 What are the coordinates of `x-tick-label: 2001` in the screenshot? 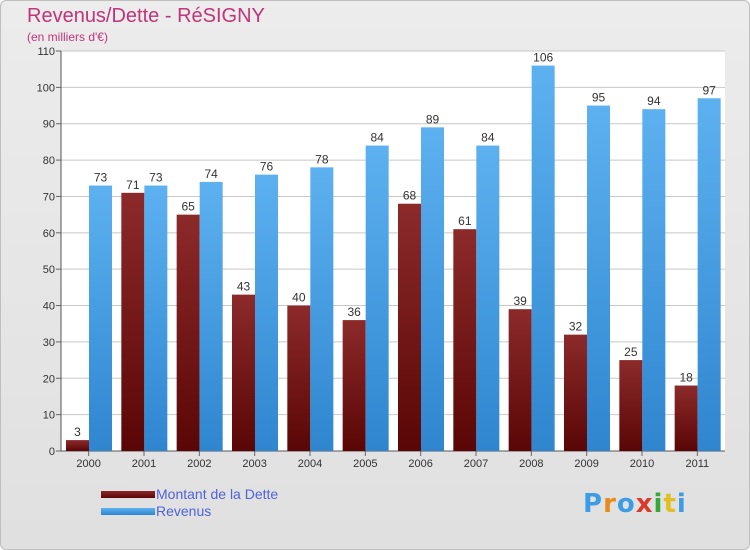 It's located at (144, 464).